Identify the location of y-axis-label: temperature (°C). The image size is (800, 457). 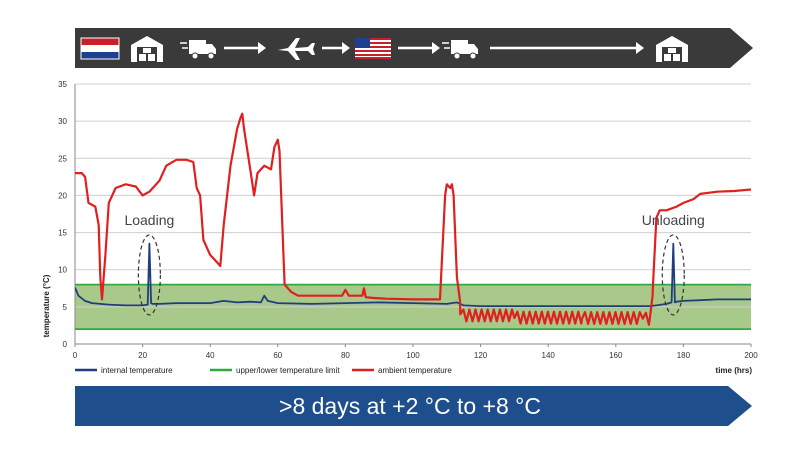
(46, 305).